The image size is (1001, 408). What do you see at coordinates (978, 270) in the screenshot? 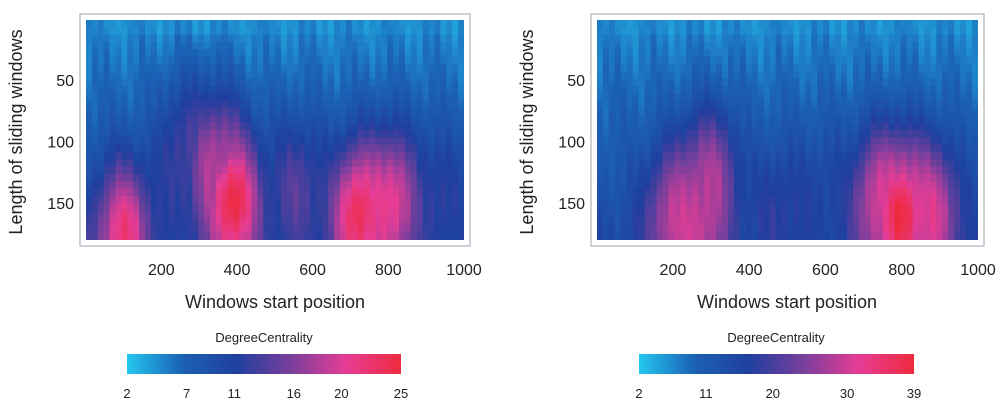
I see `x-tick-label: 1000` at bounding box center [978, 270].